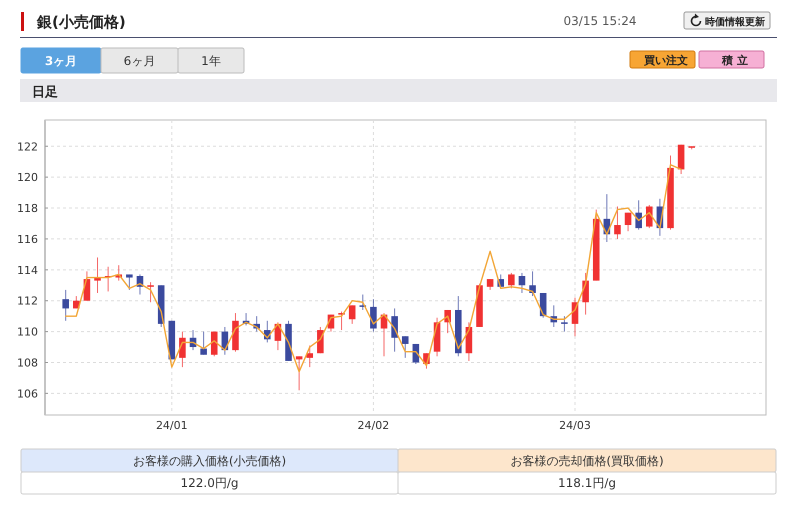 This screenshot has height=522, width=785. I want to click on y-tick-label: 112, so click(27, 301).